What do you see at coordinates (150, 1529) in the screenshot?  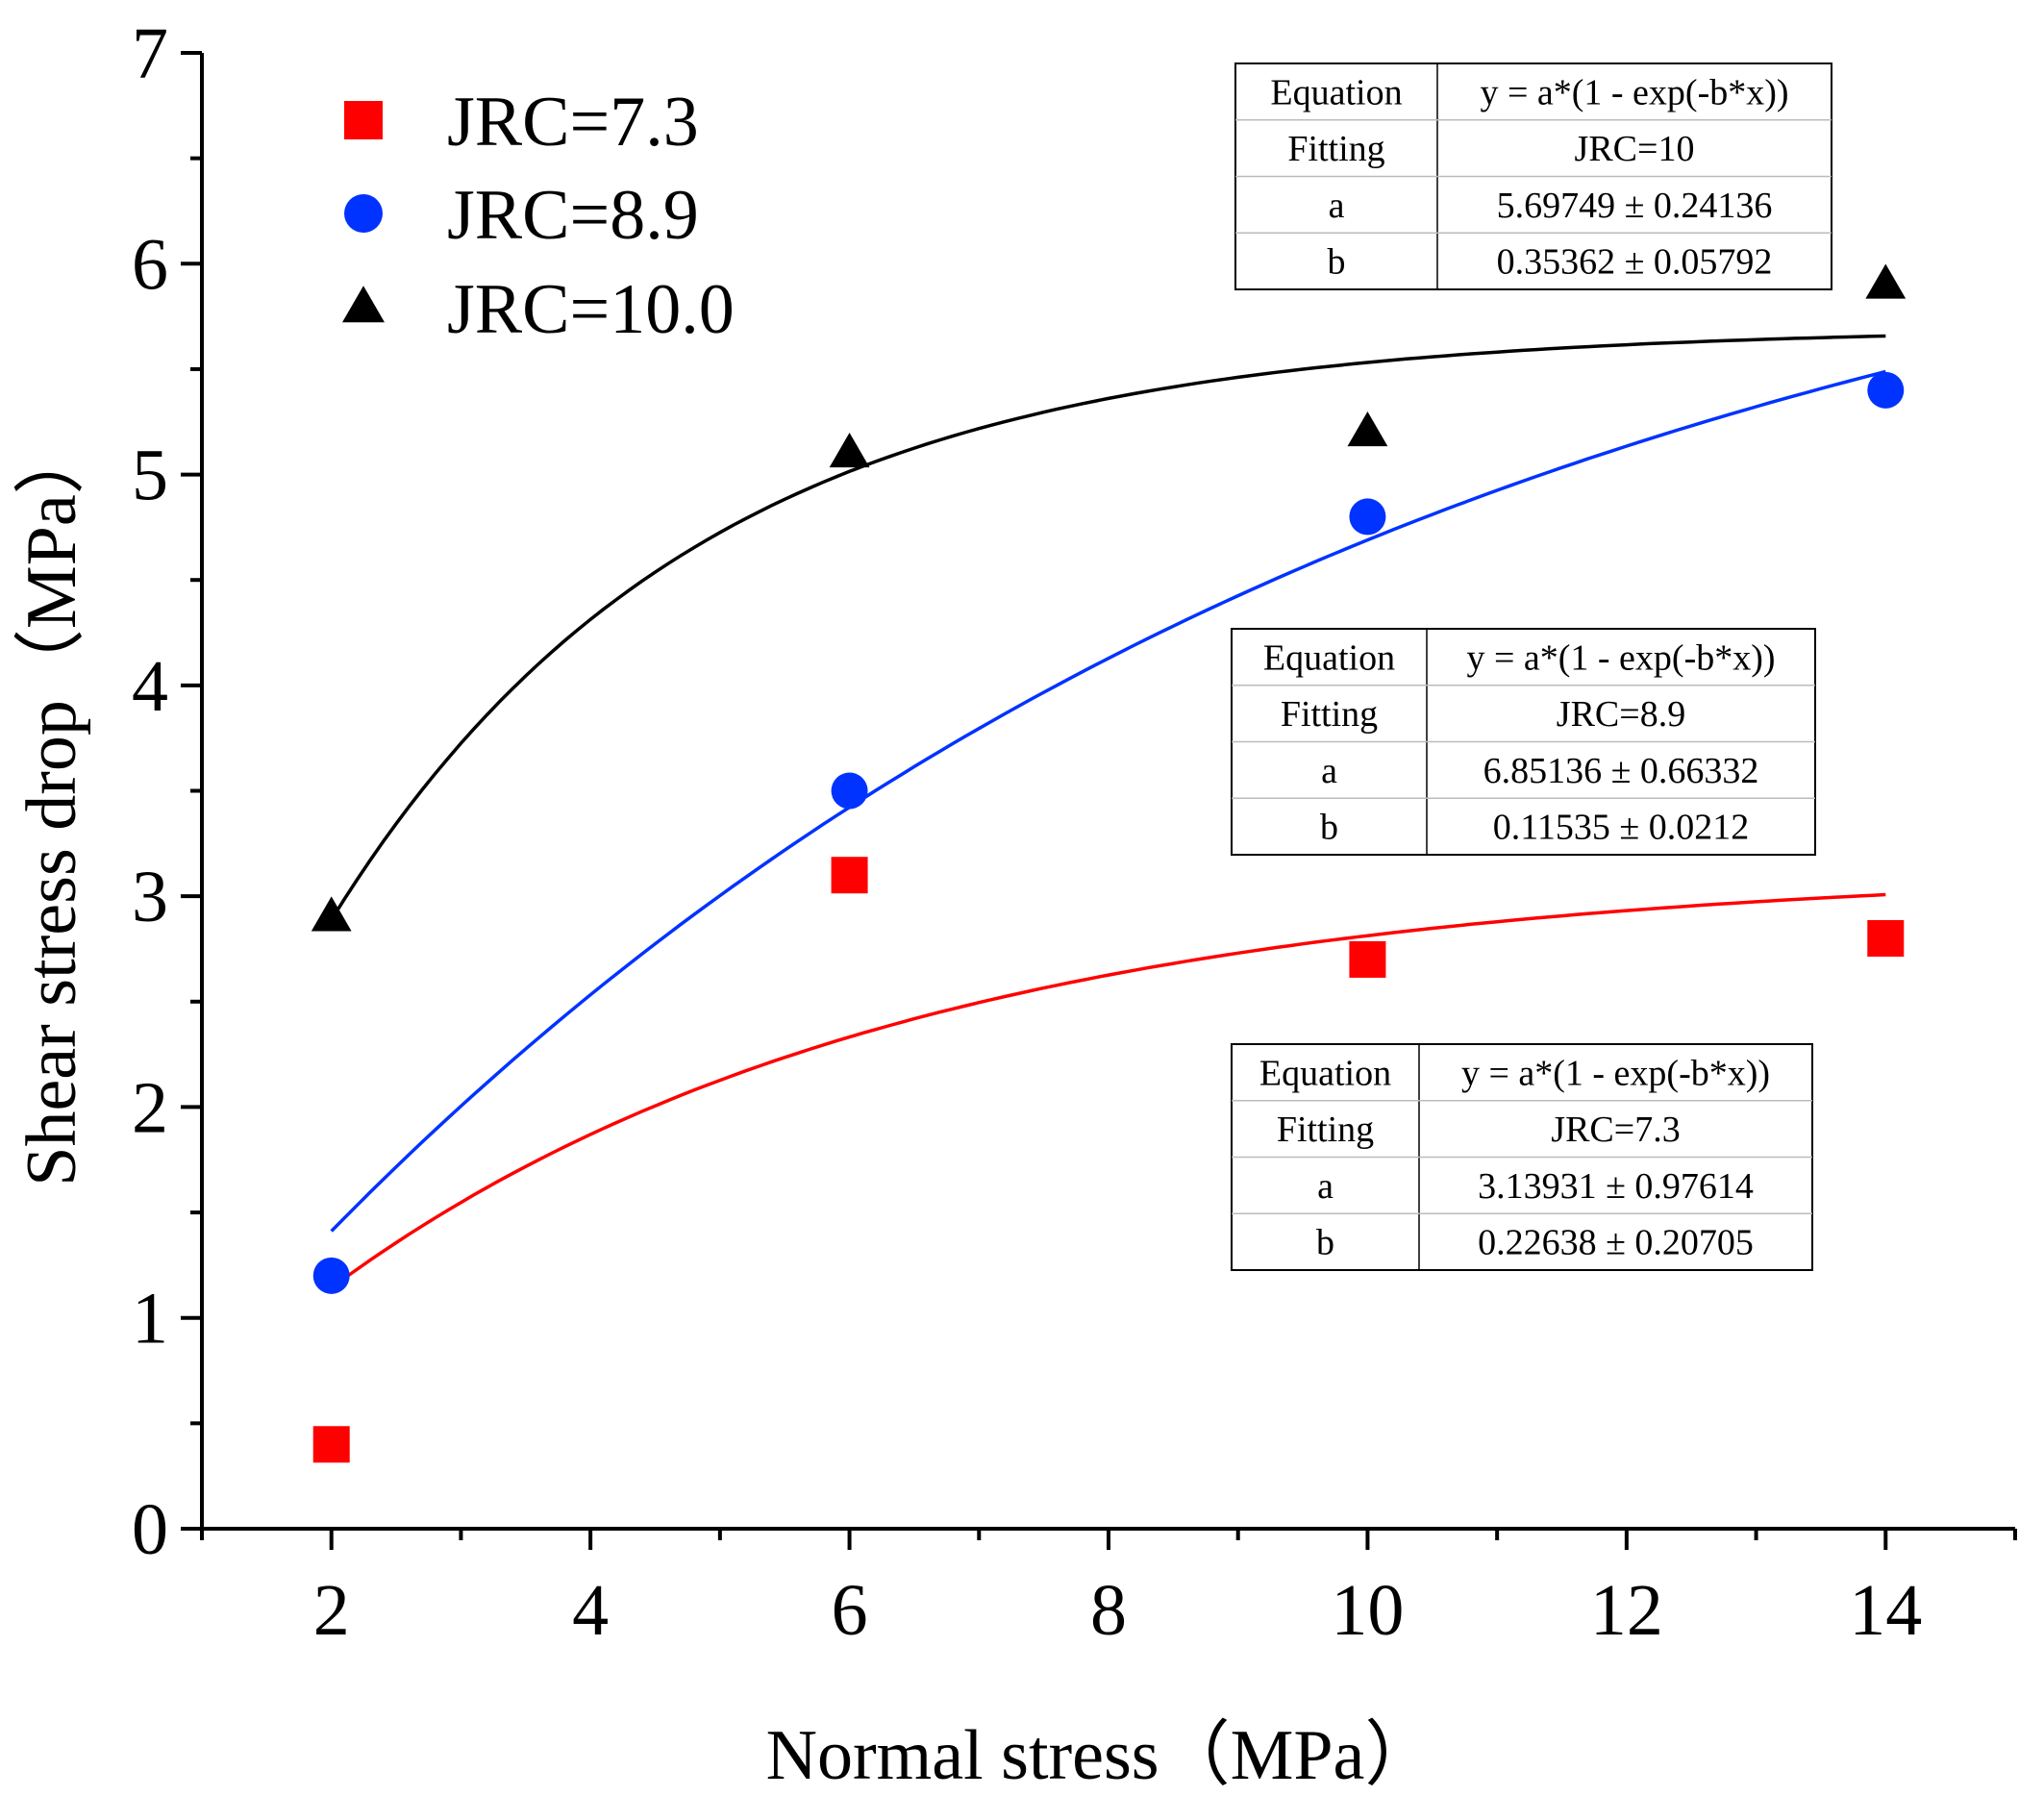 I see `y-tick-label: 0` at bounding box center [150, 1529].